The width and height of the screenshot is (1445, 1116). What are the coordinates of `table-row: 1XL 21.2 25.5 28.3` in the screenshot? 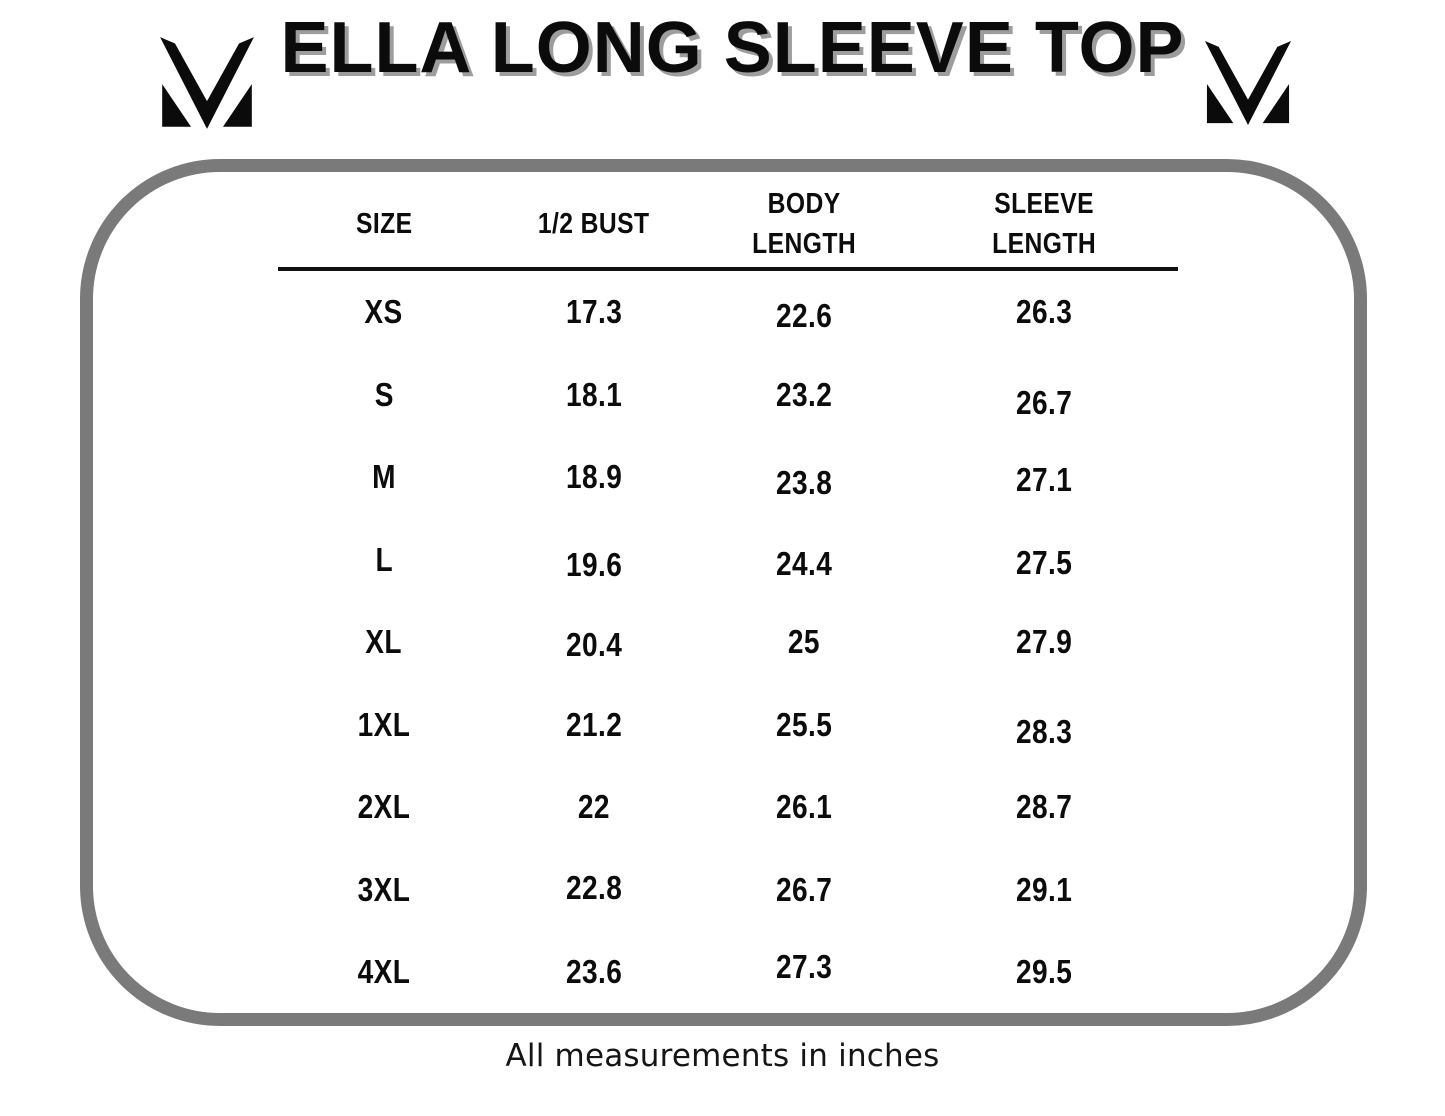 It's located at (728, 725).